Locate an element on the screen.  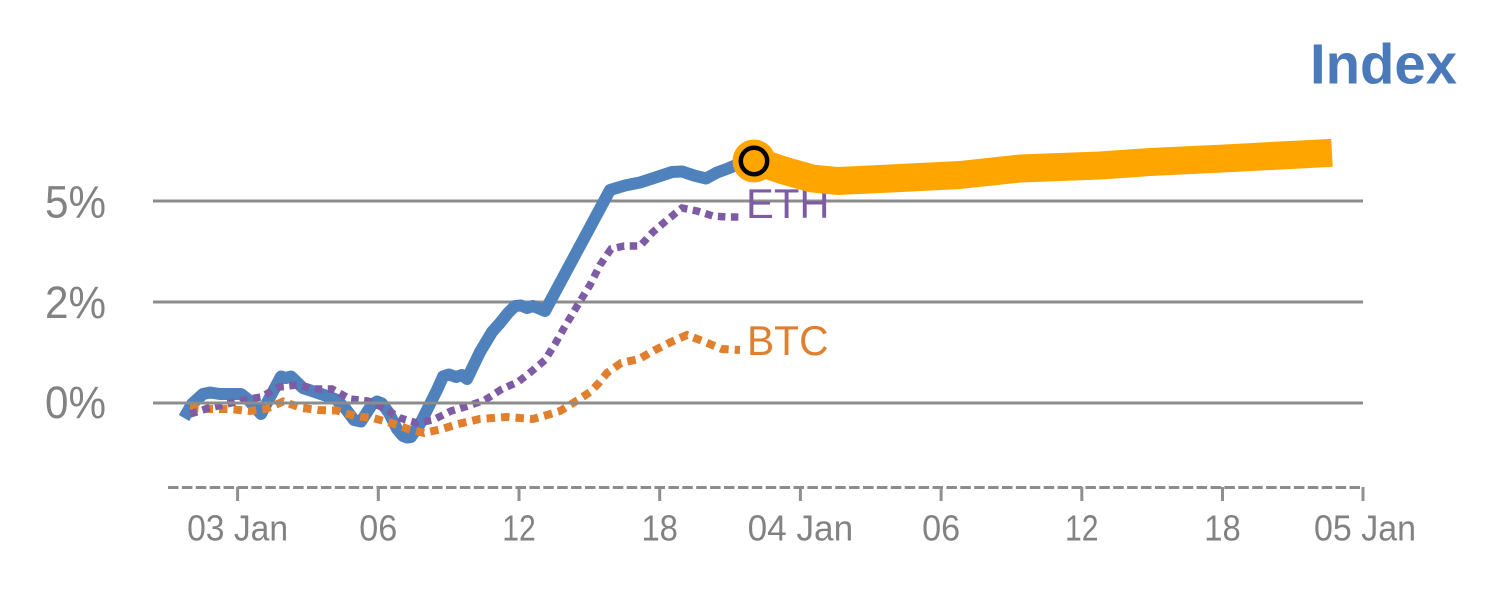
svg-text: Index is located at coordinates (1383, 65).